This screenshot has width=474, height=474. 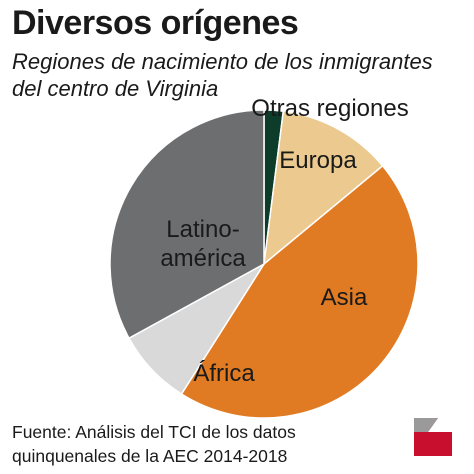 What do you see at coordinates (150, 456) in the screenshot?
I see `source-line-2: quinquenales de la AEC 2014-2018` at bounding box center [150, 456].